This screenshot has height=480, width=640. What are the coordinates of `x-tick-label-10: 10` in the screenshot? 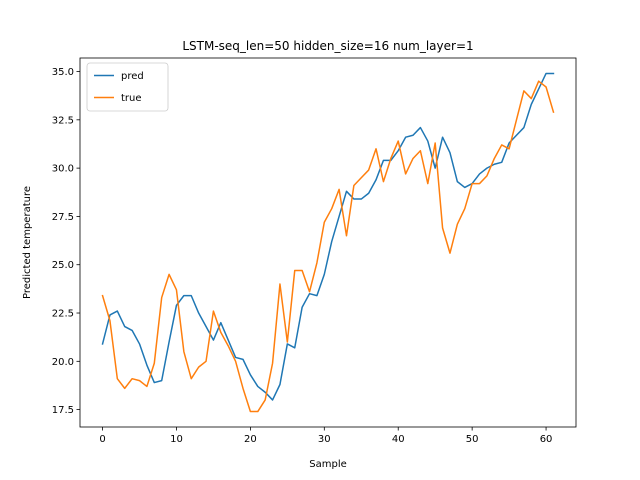 It's located at (176, 439).